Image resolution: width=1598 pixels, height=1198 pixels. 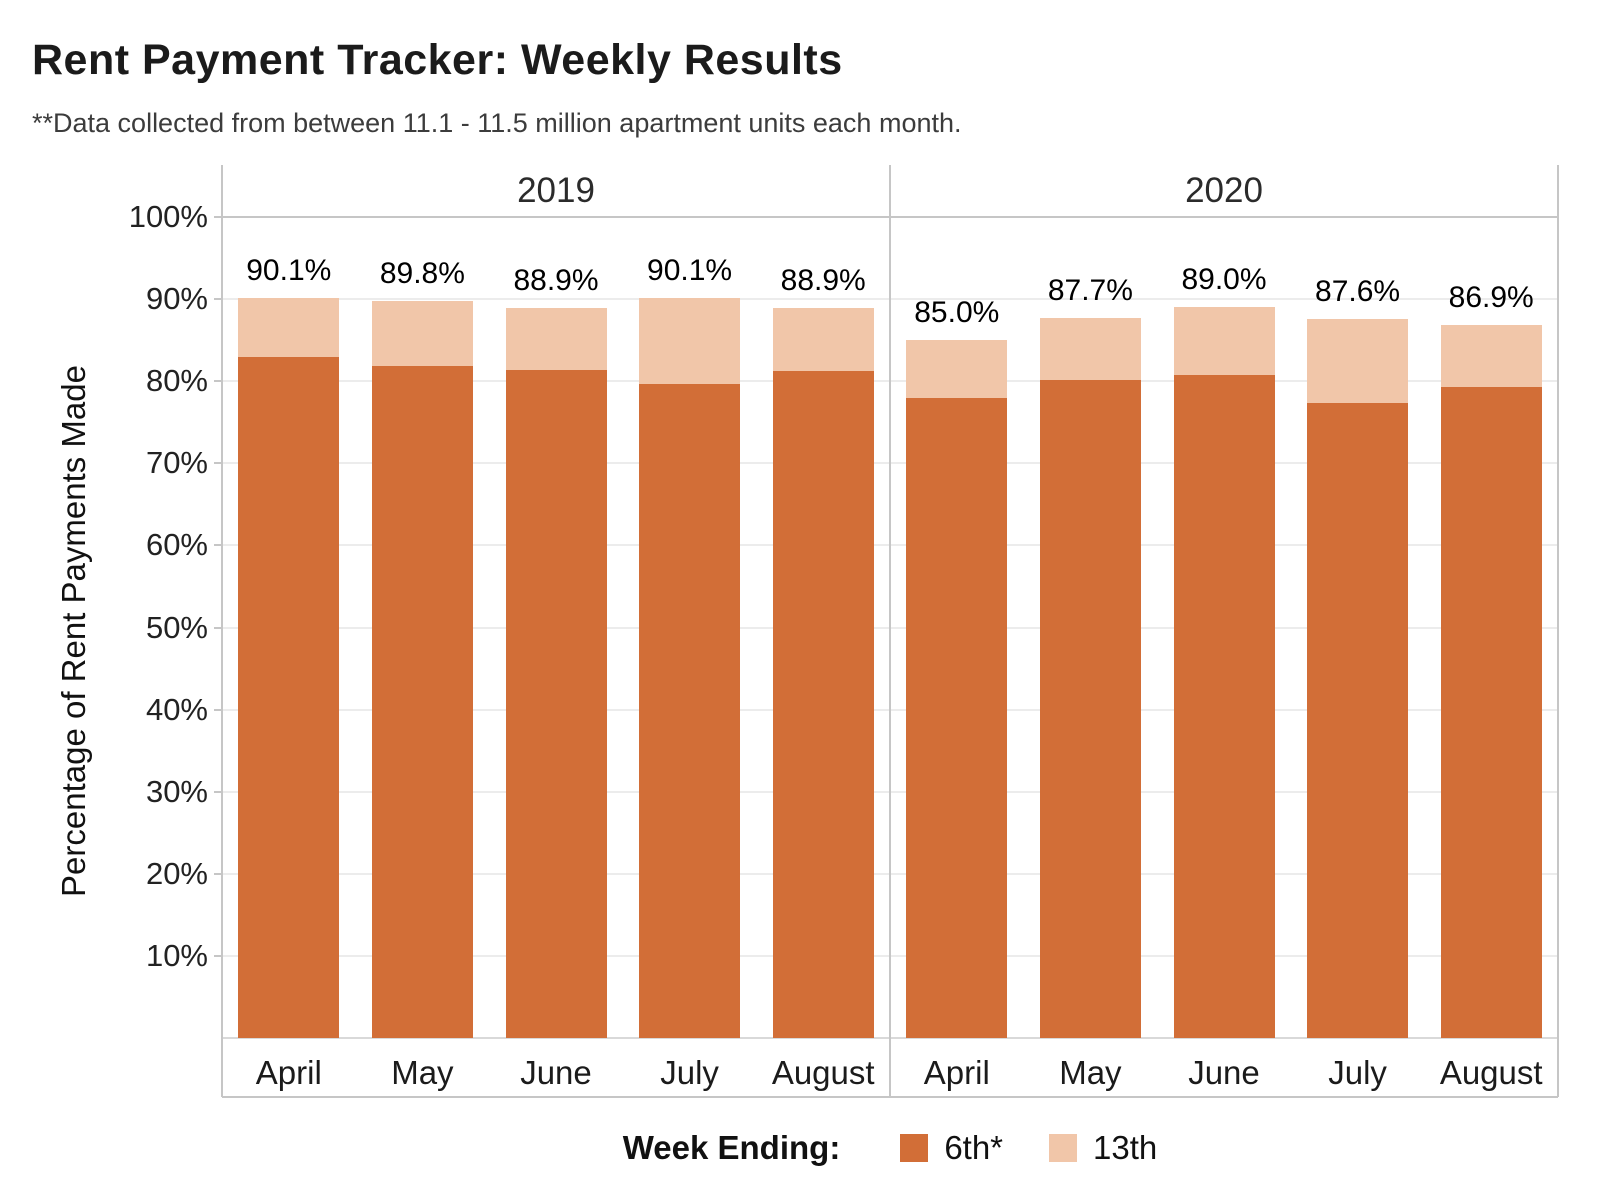 I want to click on chart-title: Rent Payment Tracker: Weekly Results, so click(x=437, y=60).